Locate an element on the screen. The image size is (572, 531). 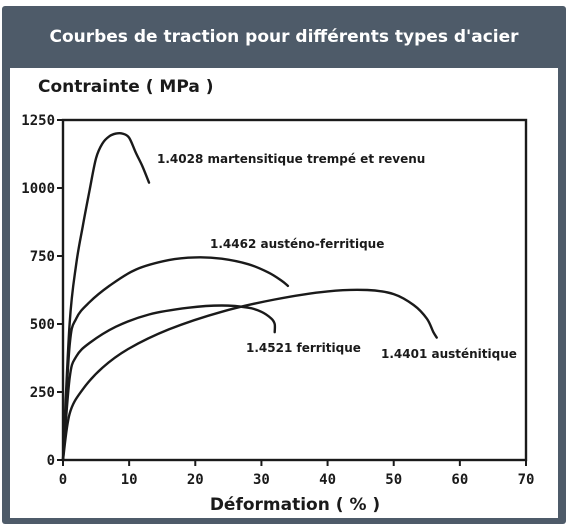
x-tick-label: 0 is located at coordinates (63, 480).